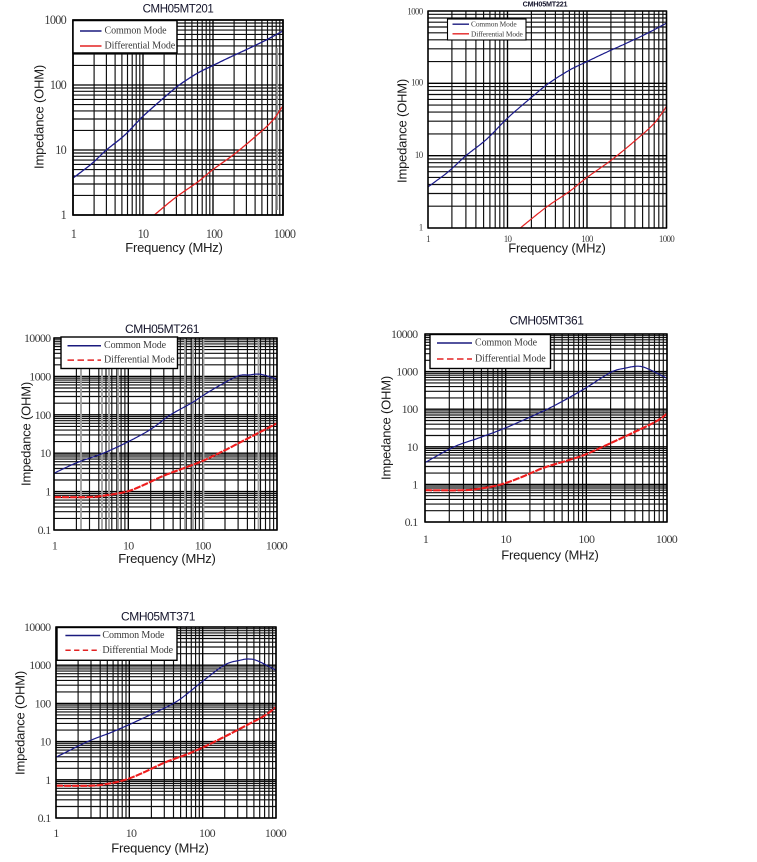  What do you see at coordinates (546, 321) in the screenshot?
I see `svg-text: CMH05MT361` at bounding box center [546, 321].